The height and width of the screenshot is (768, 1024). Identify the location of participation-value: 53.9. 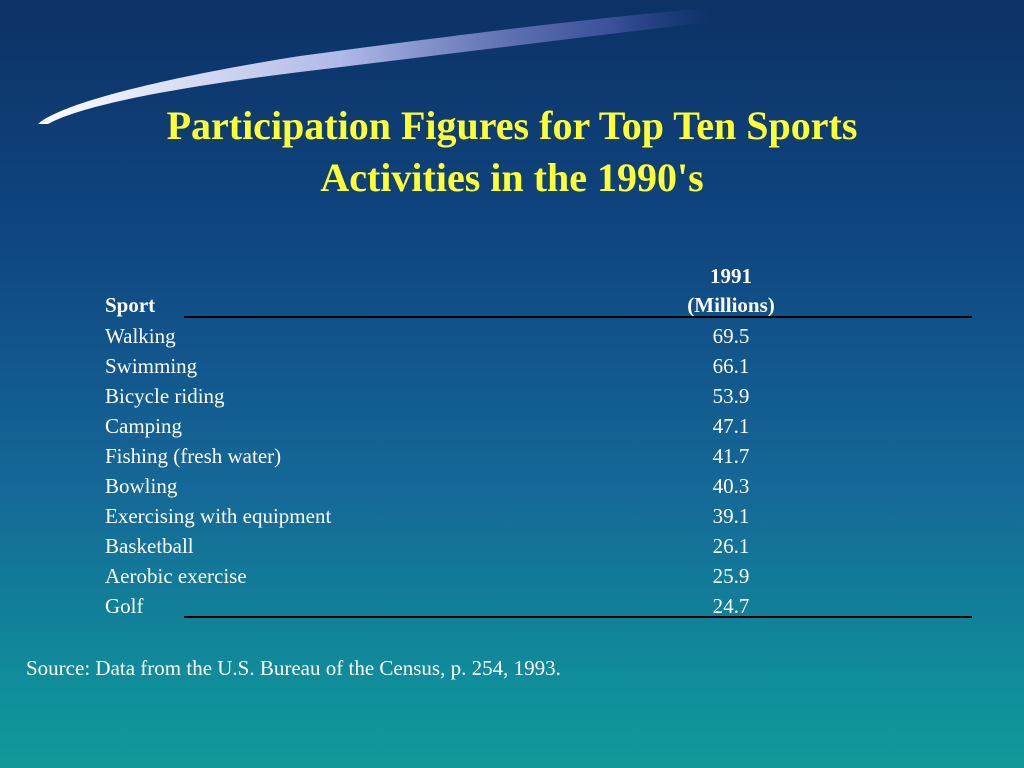
(731, 396).